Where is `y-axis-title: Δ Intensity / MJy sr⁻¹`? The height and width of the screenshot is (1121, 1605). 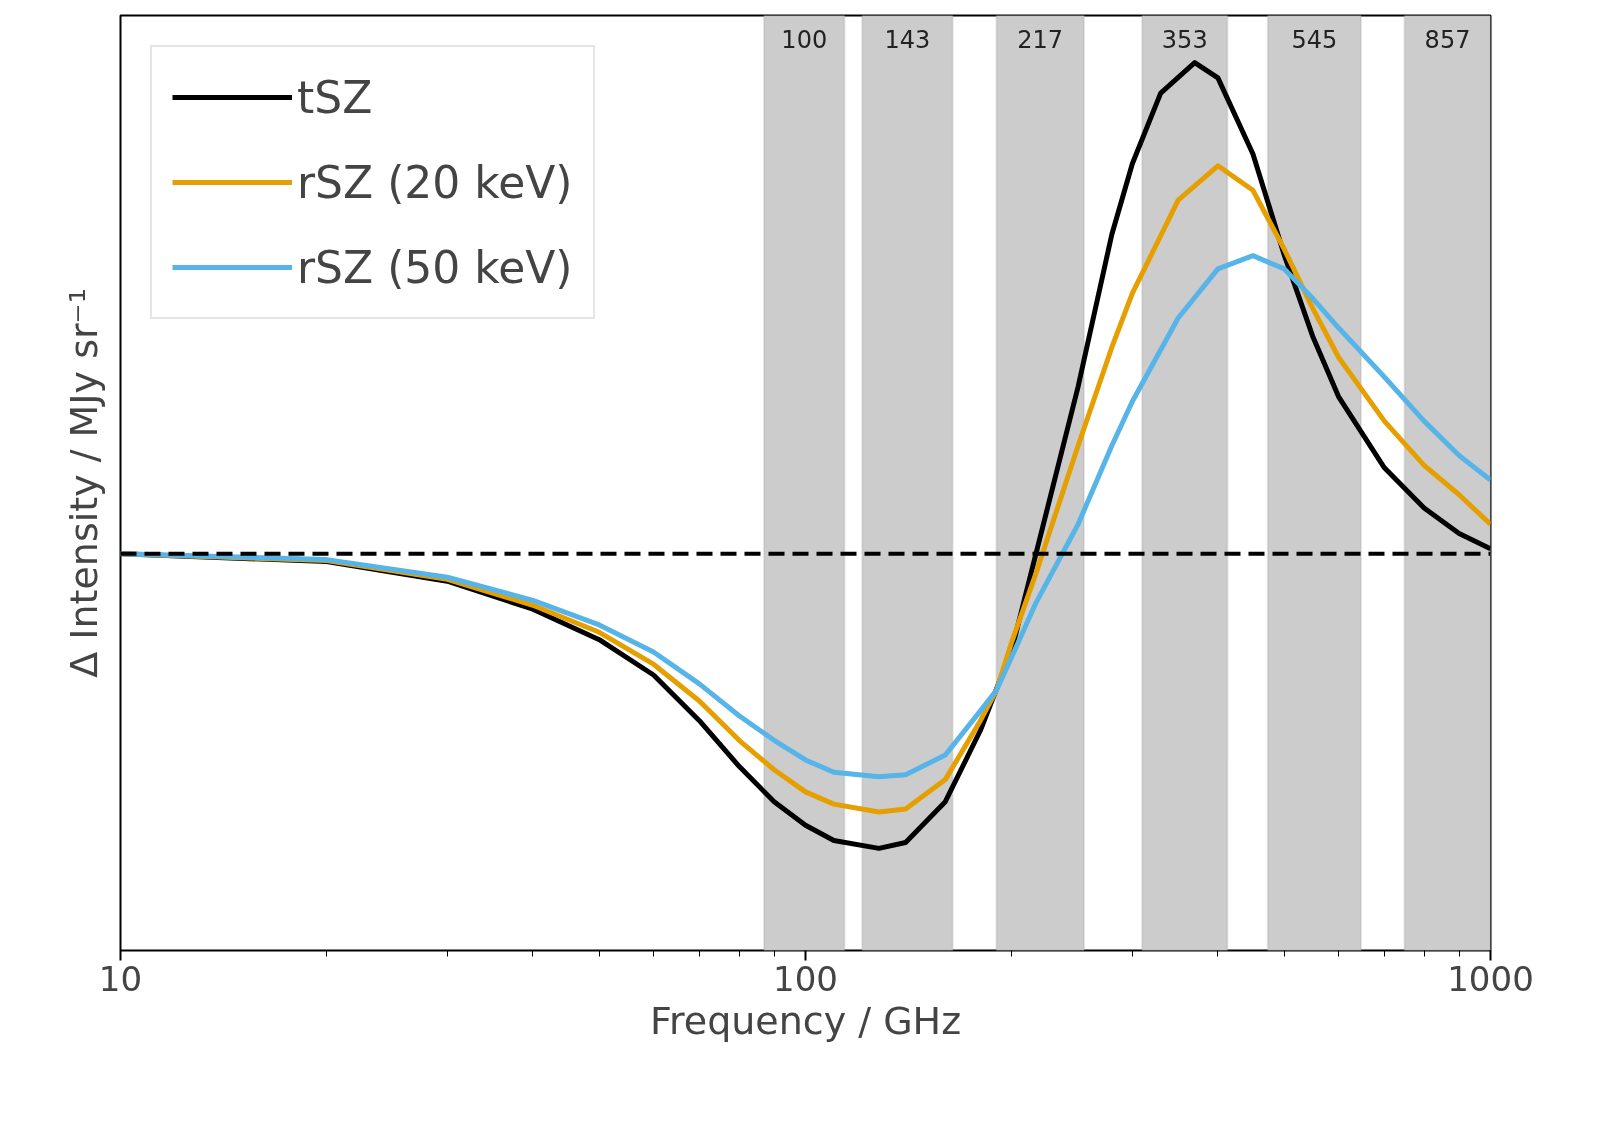
y-axis-title: Δ Intensity / MJy sr⁻¹ is located at coordinates (83, 483).